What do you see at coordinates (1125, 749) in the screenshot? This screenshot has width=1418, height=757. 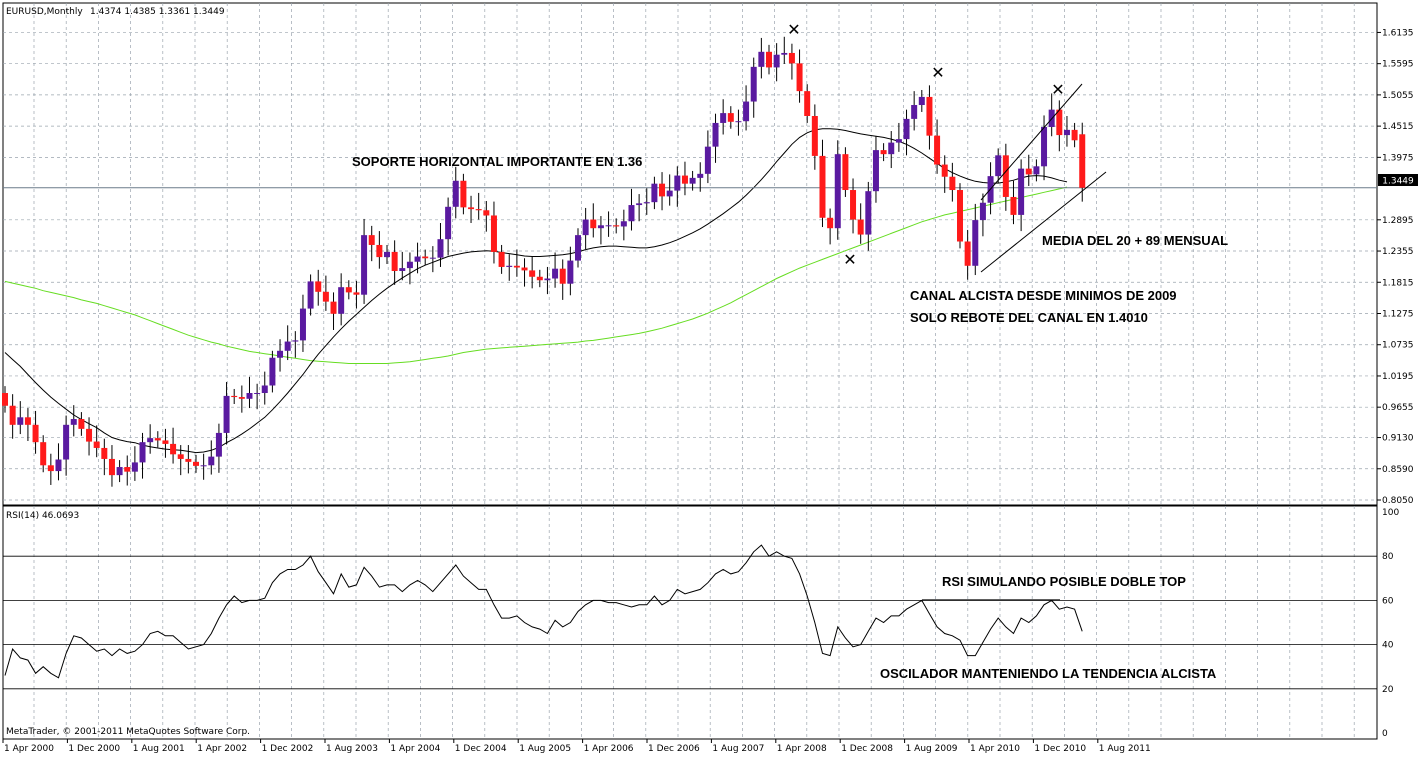 I see `date-tick-label: 1 Aug 2011` at bounding box center [1125, 749].